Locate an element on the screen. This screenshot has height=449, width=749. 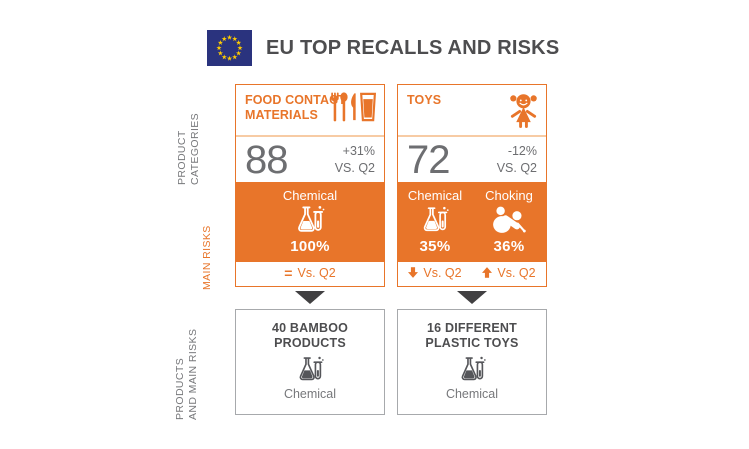
side-label-product-categories: PRODUCT CATEGORIES is located at coordinates (188, 148).